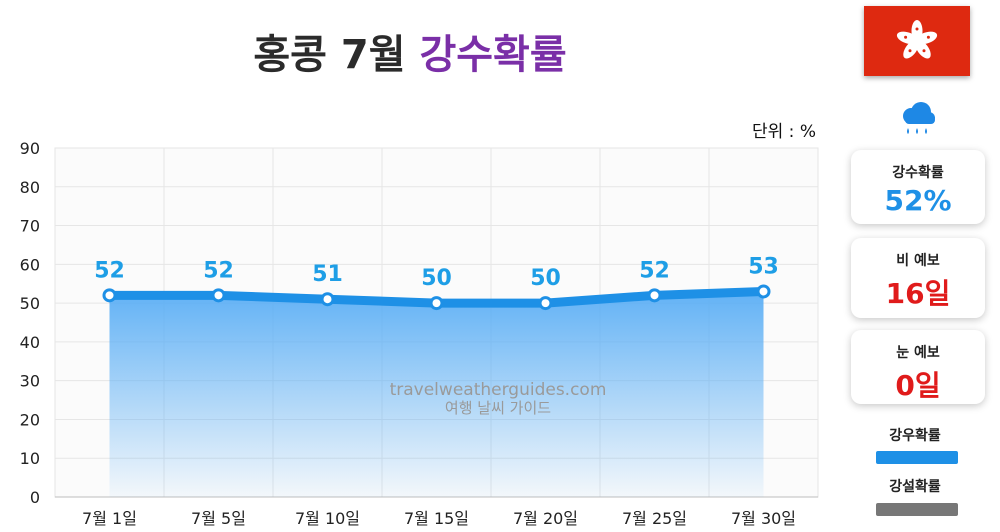  What do you see at coordinates (498, 390) in the screenshot?
I see `watermark-url: travelweatherguides.com` at bounding box center [498, 390].